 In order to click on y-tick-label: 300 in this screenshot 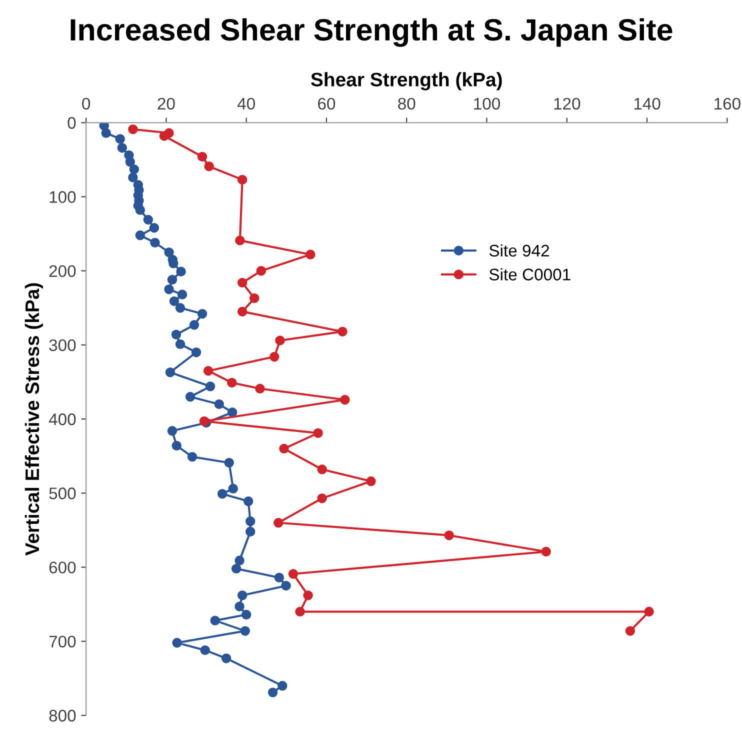, I will do `click(62, 345)`.